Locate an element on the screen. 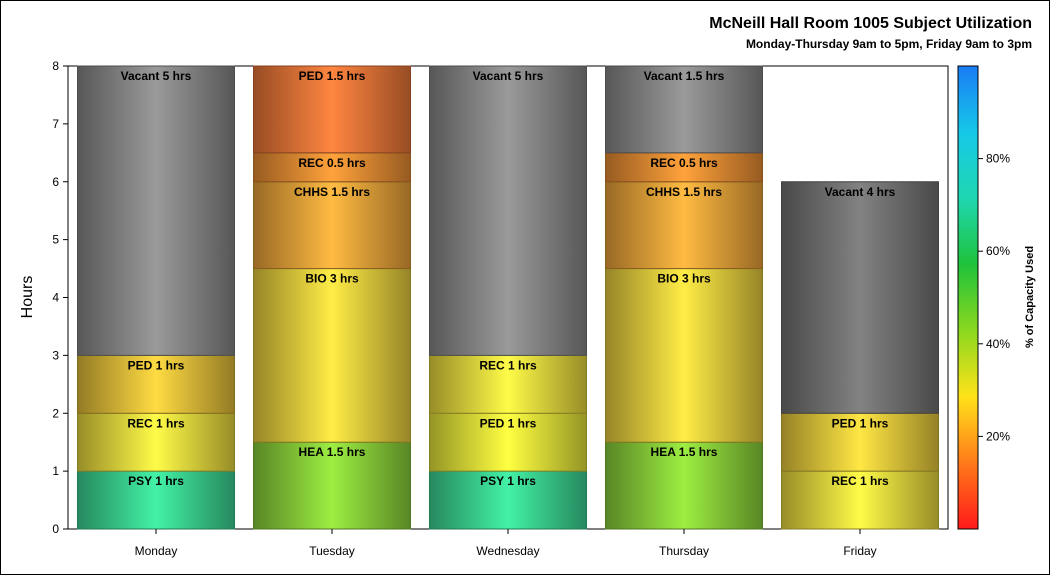 The height and width of the screenshot is (575, 1050). x-tick-label: Tuesday is located at coordinates (332, 551).